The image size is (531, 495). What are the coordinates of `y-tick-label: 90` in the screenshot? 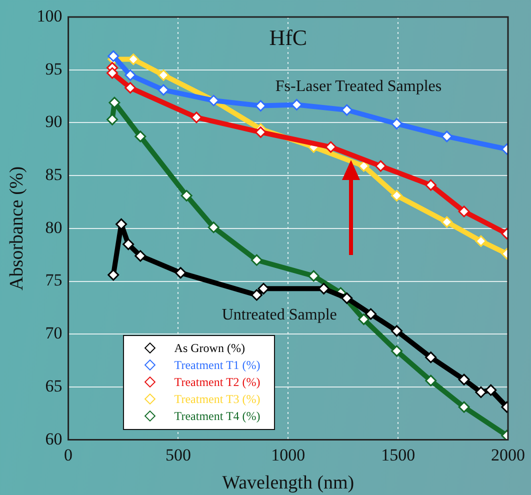 It's located at (53, 122).